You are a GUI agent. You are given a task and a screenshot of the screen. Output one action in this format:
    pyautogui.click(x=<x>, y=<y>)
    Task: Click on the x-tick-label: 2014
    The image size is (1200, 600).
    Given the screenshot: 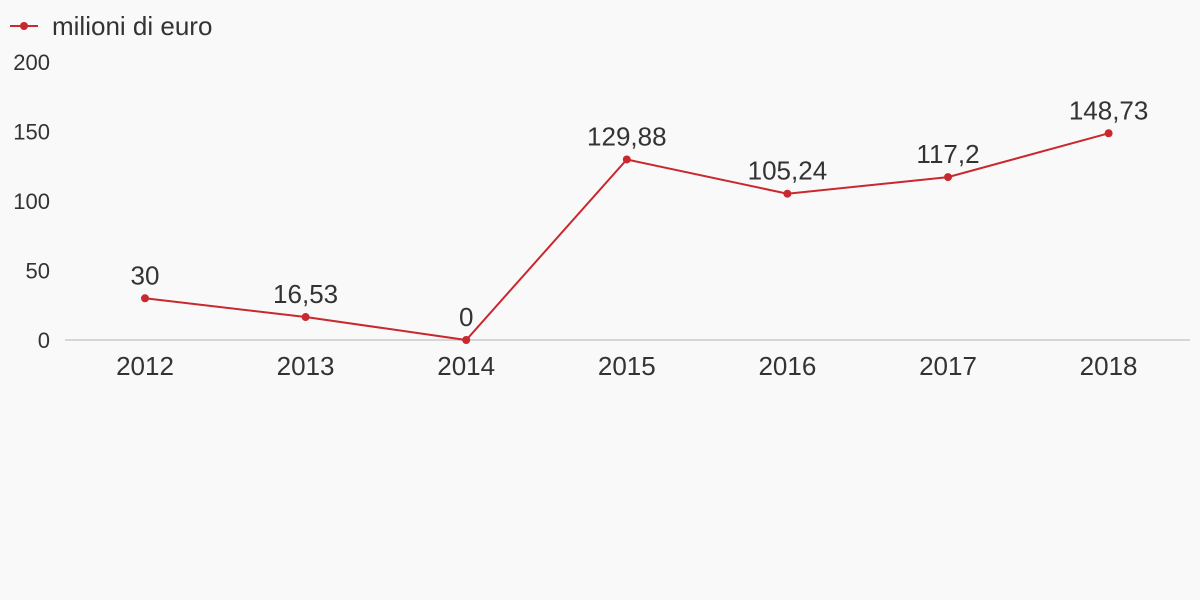 What is the action you would take?
    pyautogui.click(x=466, y=366)
    